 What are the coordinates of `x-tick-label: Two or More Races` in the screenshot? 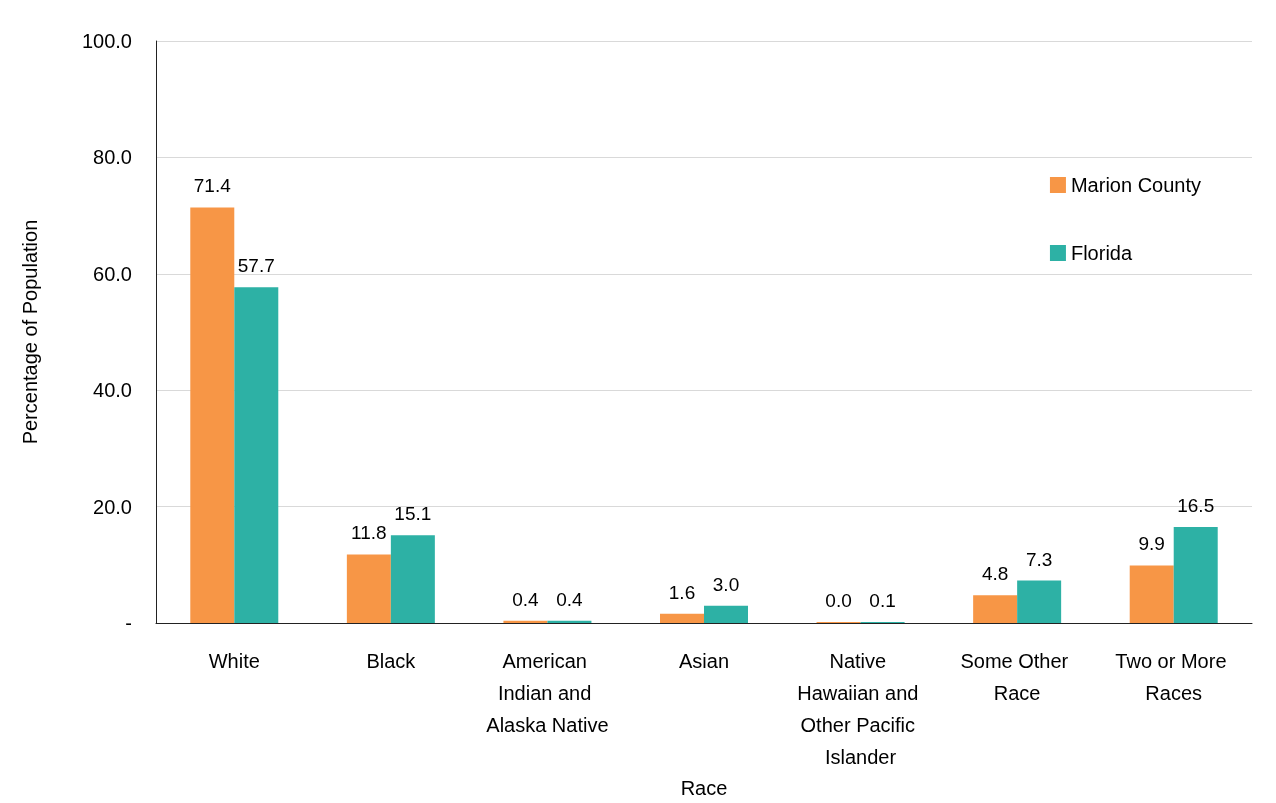 It's located at (1174, 677).